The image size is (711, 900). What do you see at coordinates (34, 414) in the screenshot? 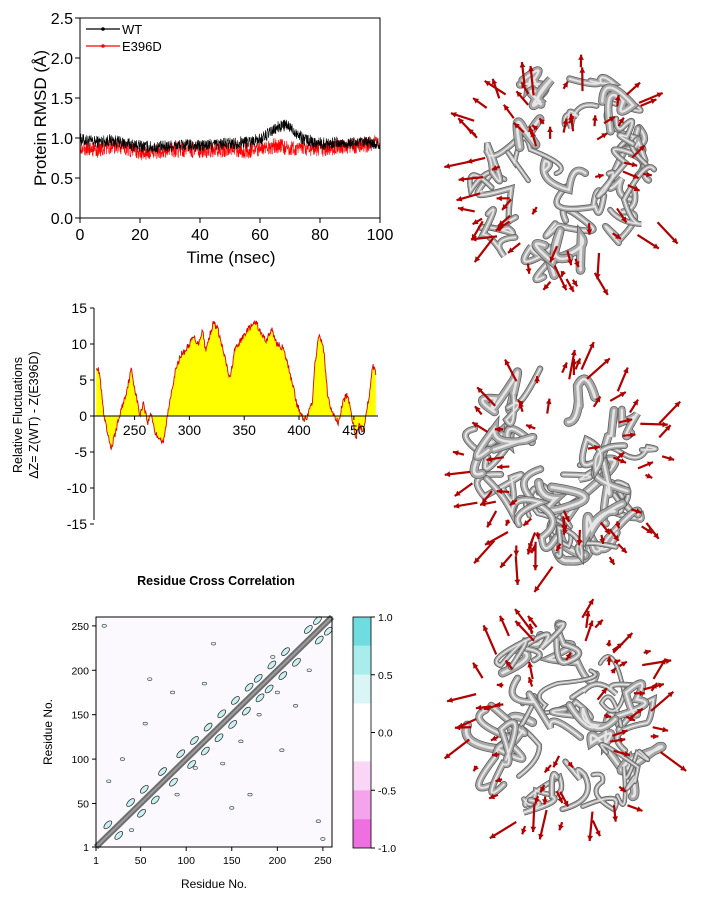
I see `fluctuation-y-axis-title-line2: ΔZ= Z(WT) - Z(E396D)` at bounding box center [34, 414].